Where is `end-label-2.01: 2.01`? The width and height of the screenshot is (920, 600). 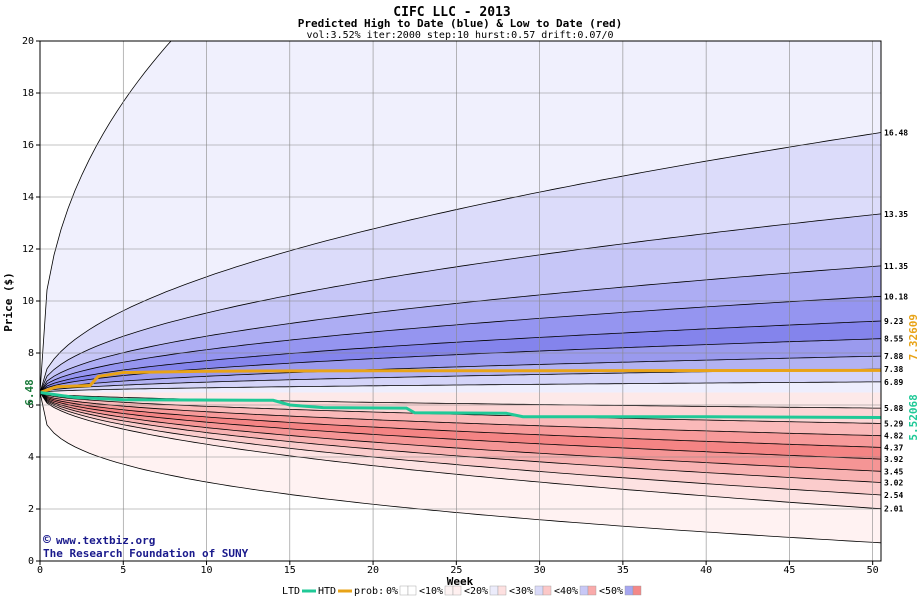
end-label-2.01: 2.01 is located at coordinates (893, 509).